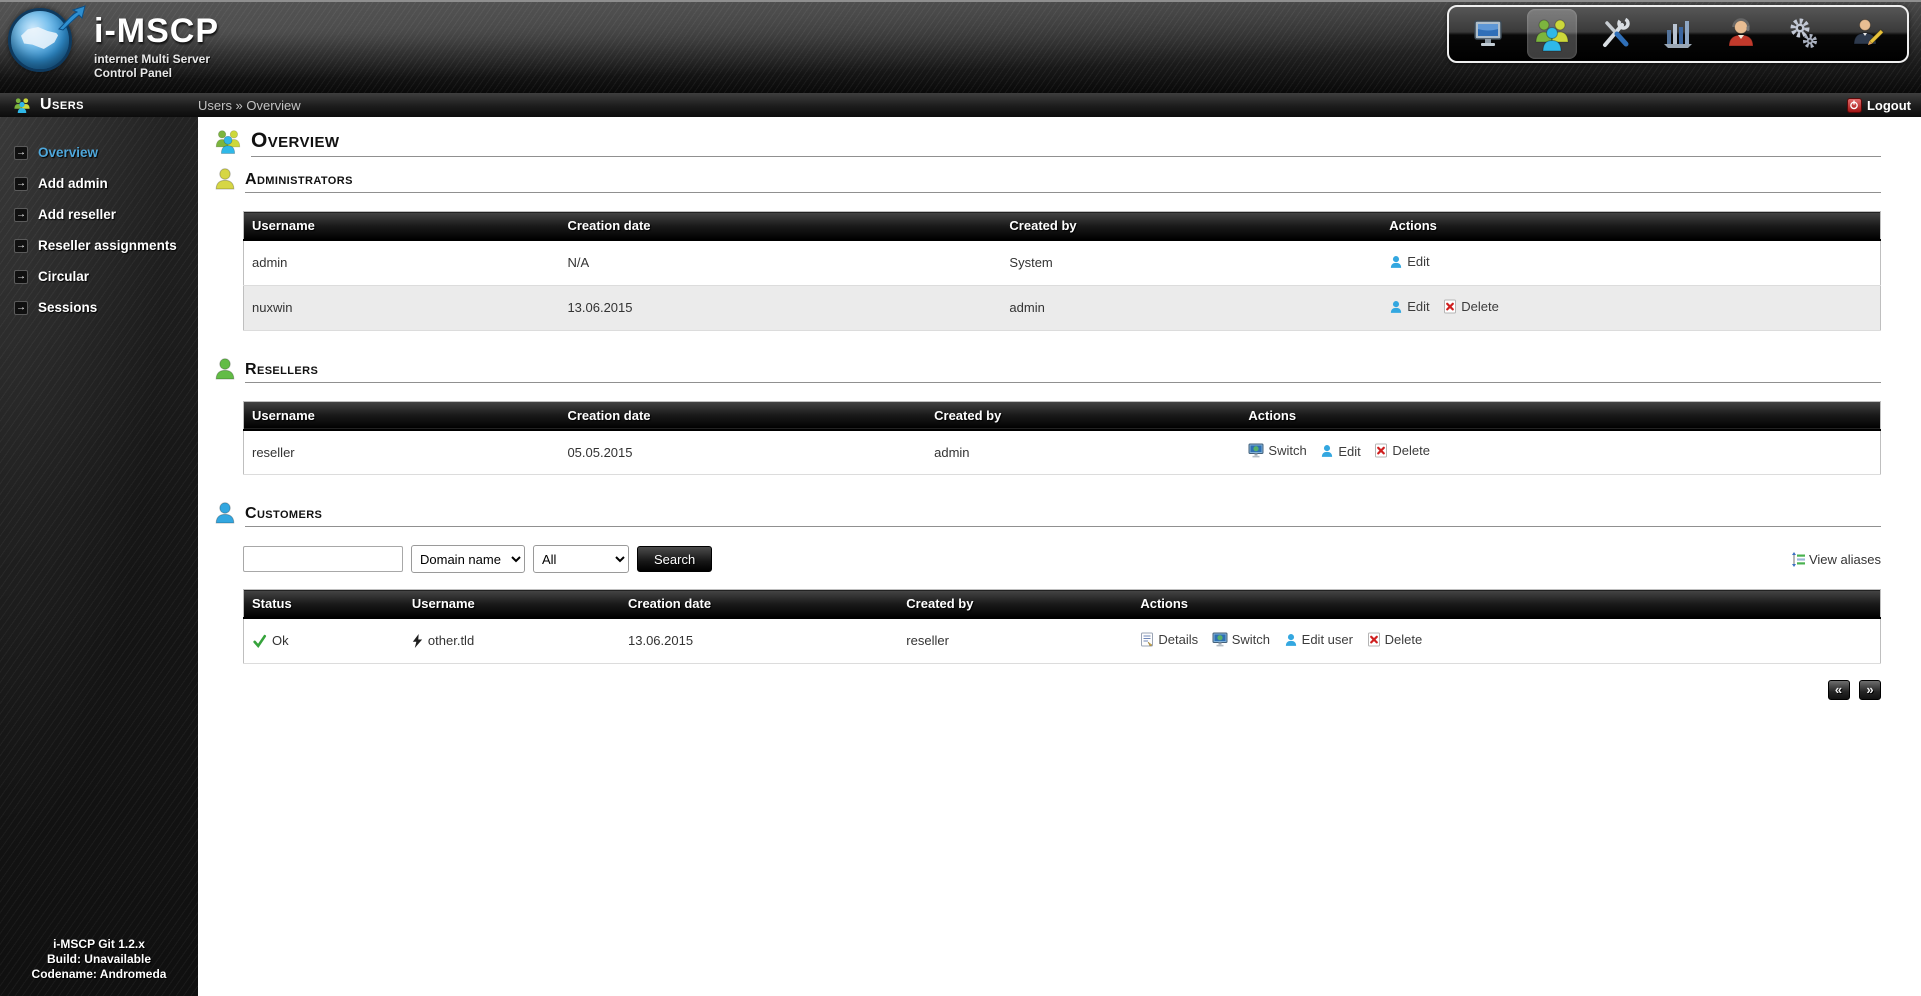 The width and height of the screenshot is (1921, 996). Describe the element at coordinates (401, 452) in the screenshot. I see `cell-username: reseller` at that location.